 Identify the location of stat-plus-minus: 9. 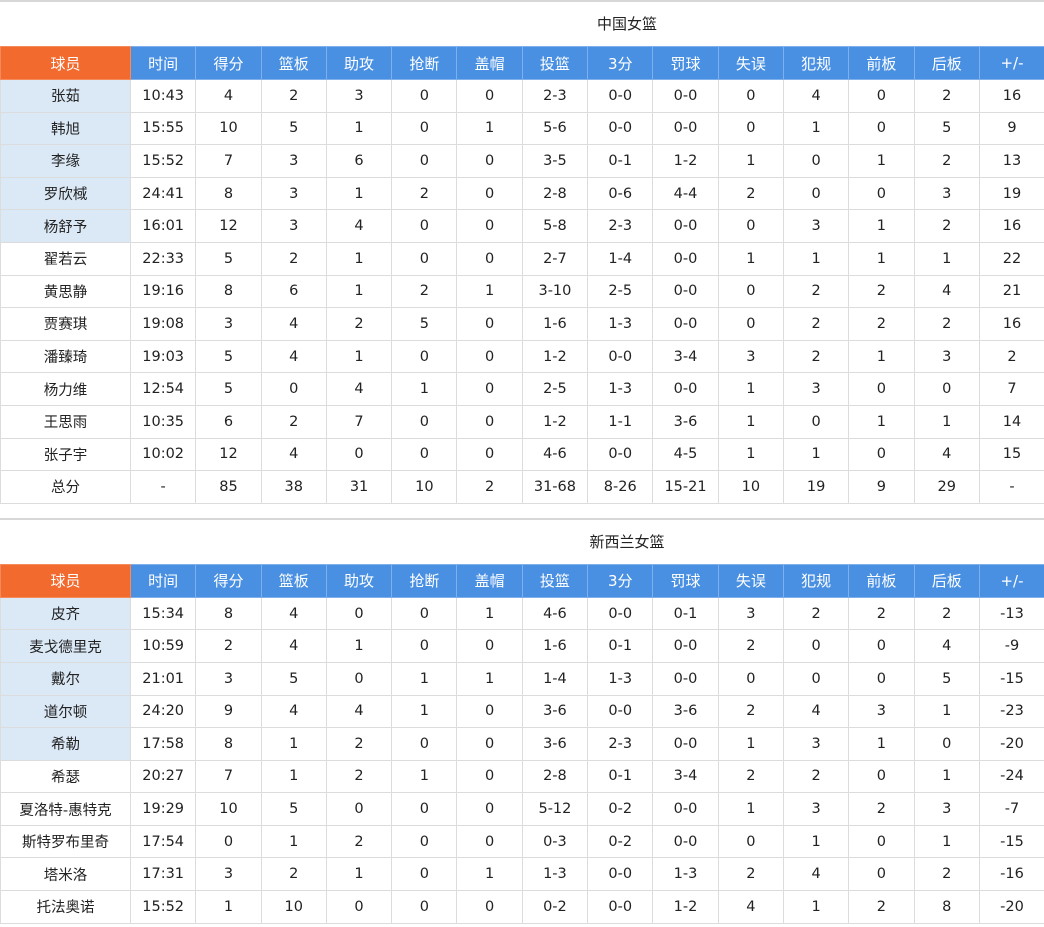
(1011, 128).